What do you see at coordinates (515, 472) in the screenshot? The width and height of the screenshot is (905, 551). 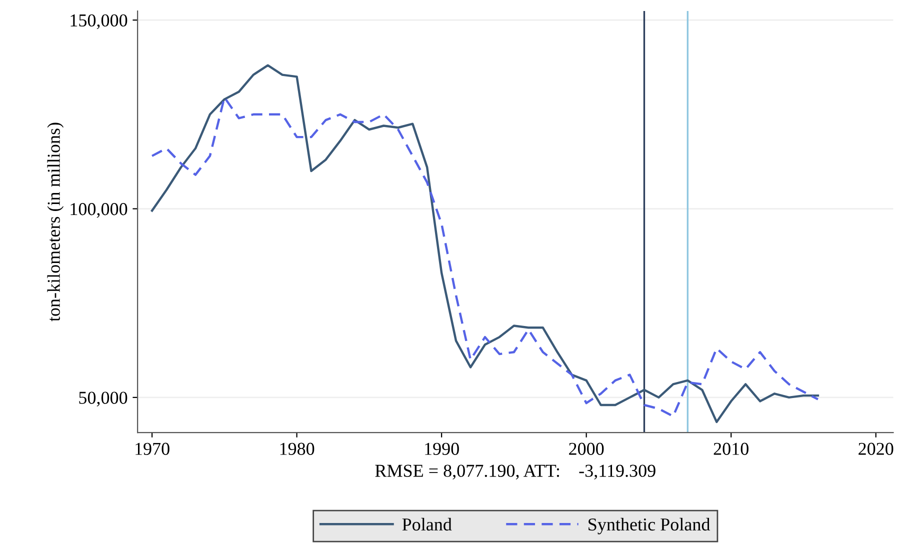 I see `x-axis-title: RMSE = 8,077.190, ATT: -3,119.309` at bounding box center [515, 472].